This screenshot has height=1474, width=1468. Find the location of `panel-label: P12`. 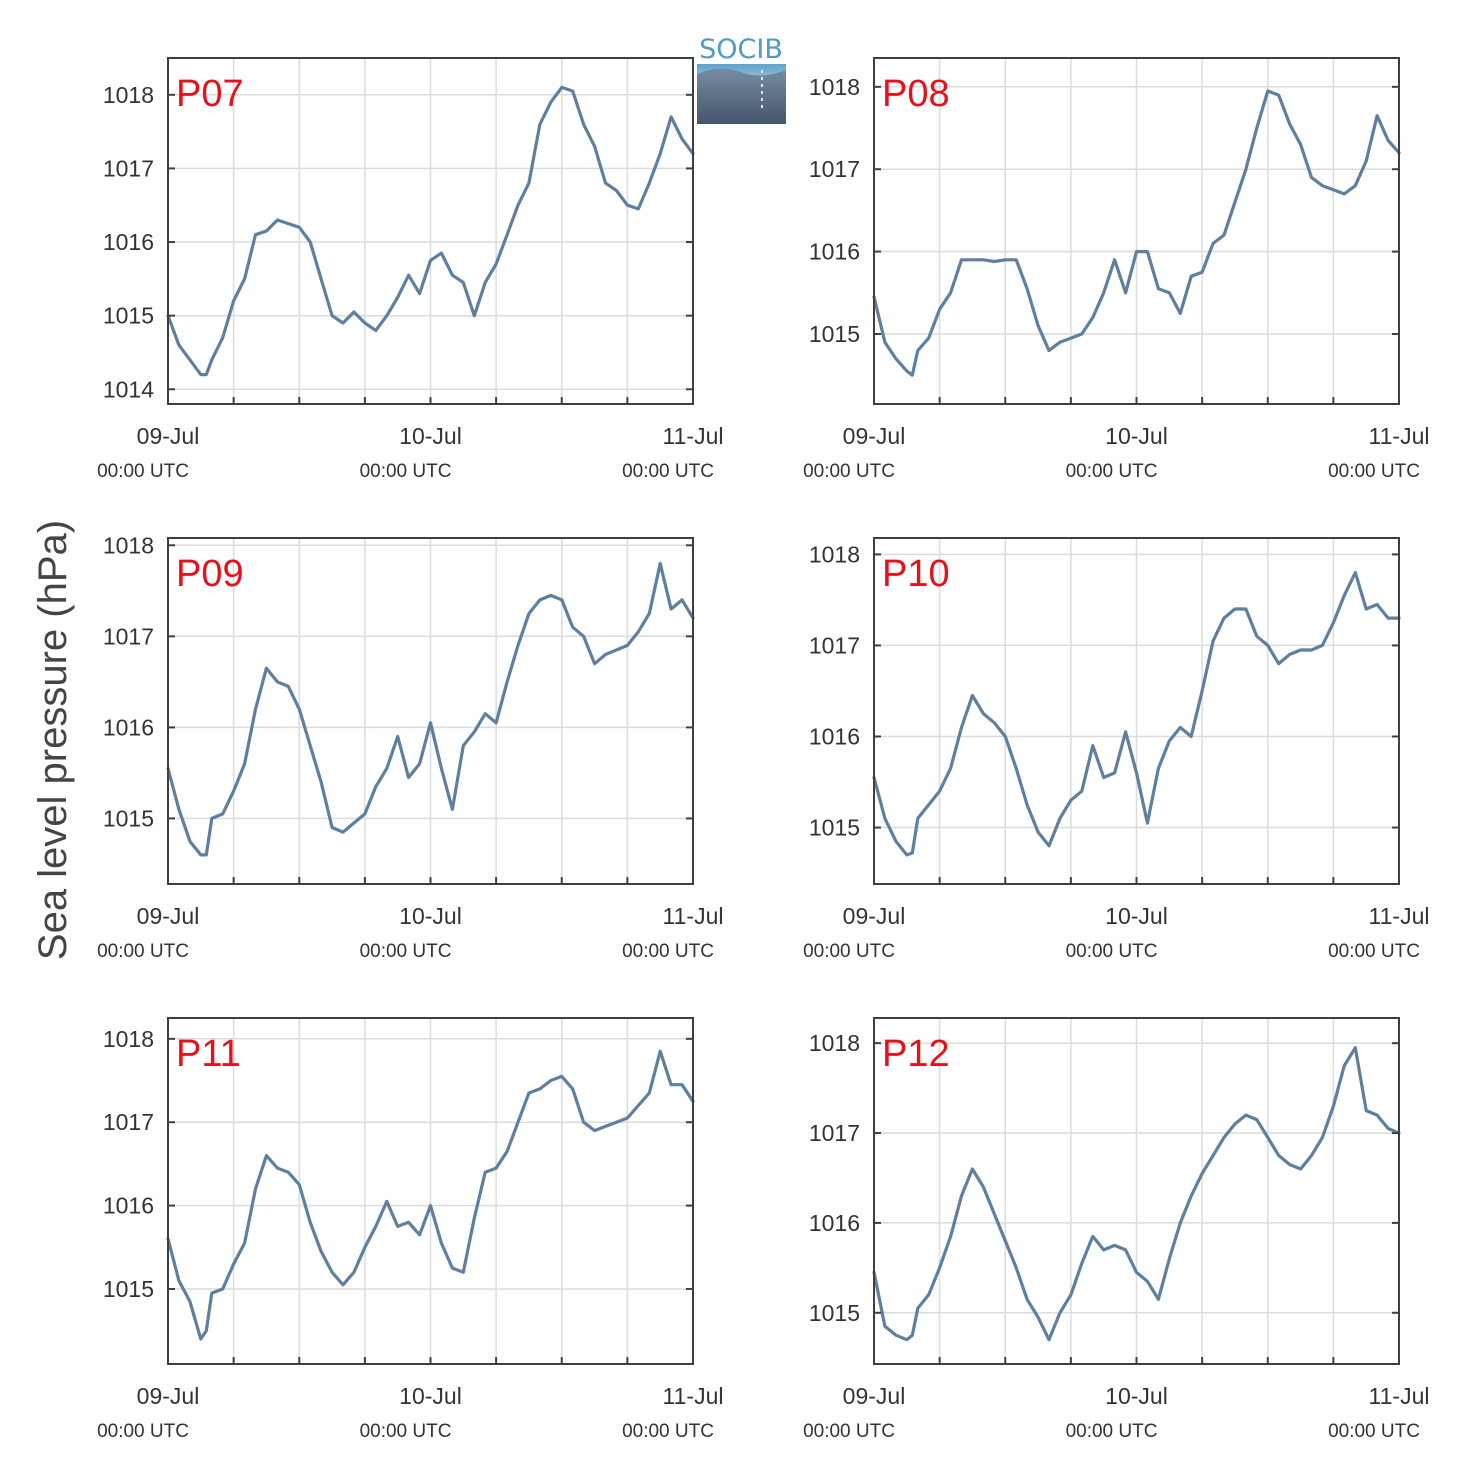

panel-label: P12 is located at coordinates (916, 1054).